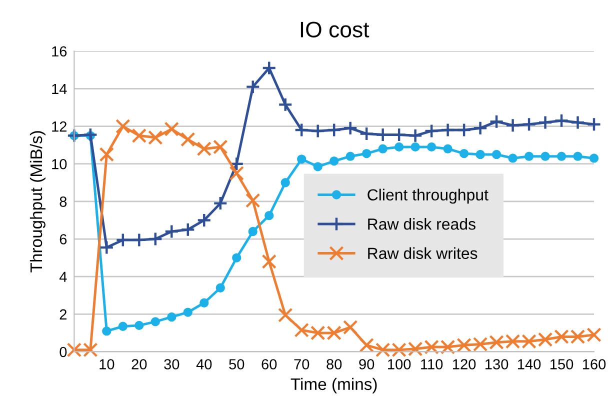  I want to click on x-tick-label: 30, so click(172, 364).